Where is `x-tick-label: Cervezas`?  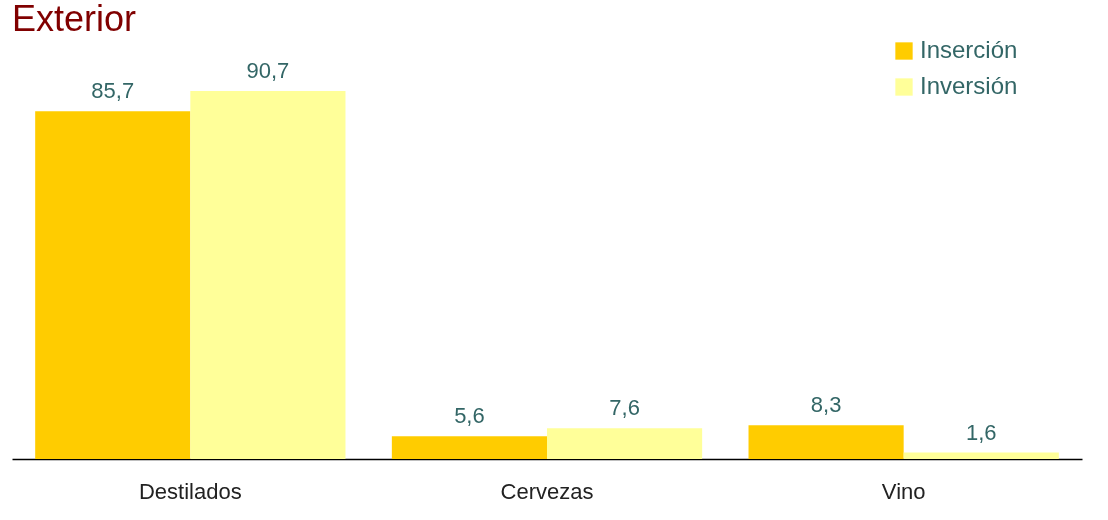 x-tick-label: Cervezas is located at coordinates (547, 491).